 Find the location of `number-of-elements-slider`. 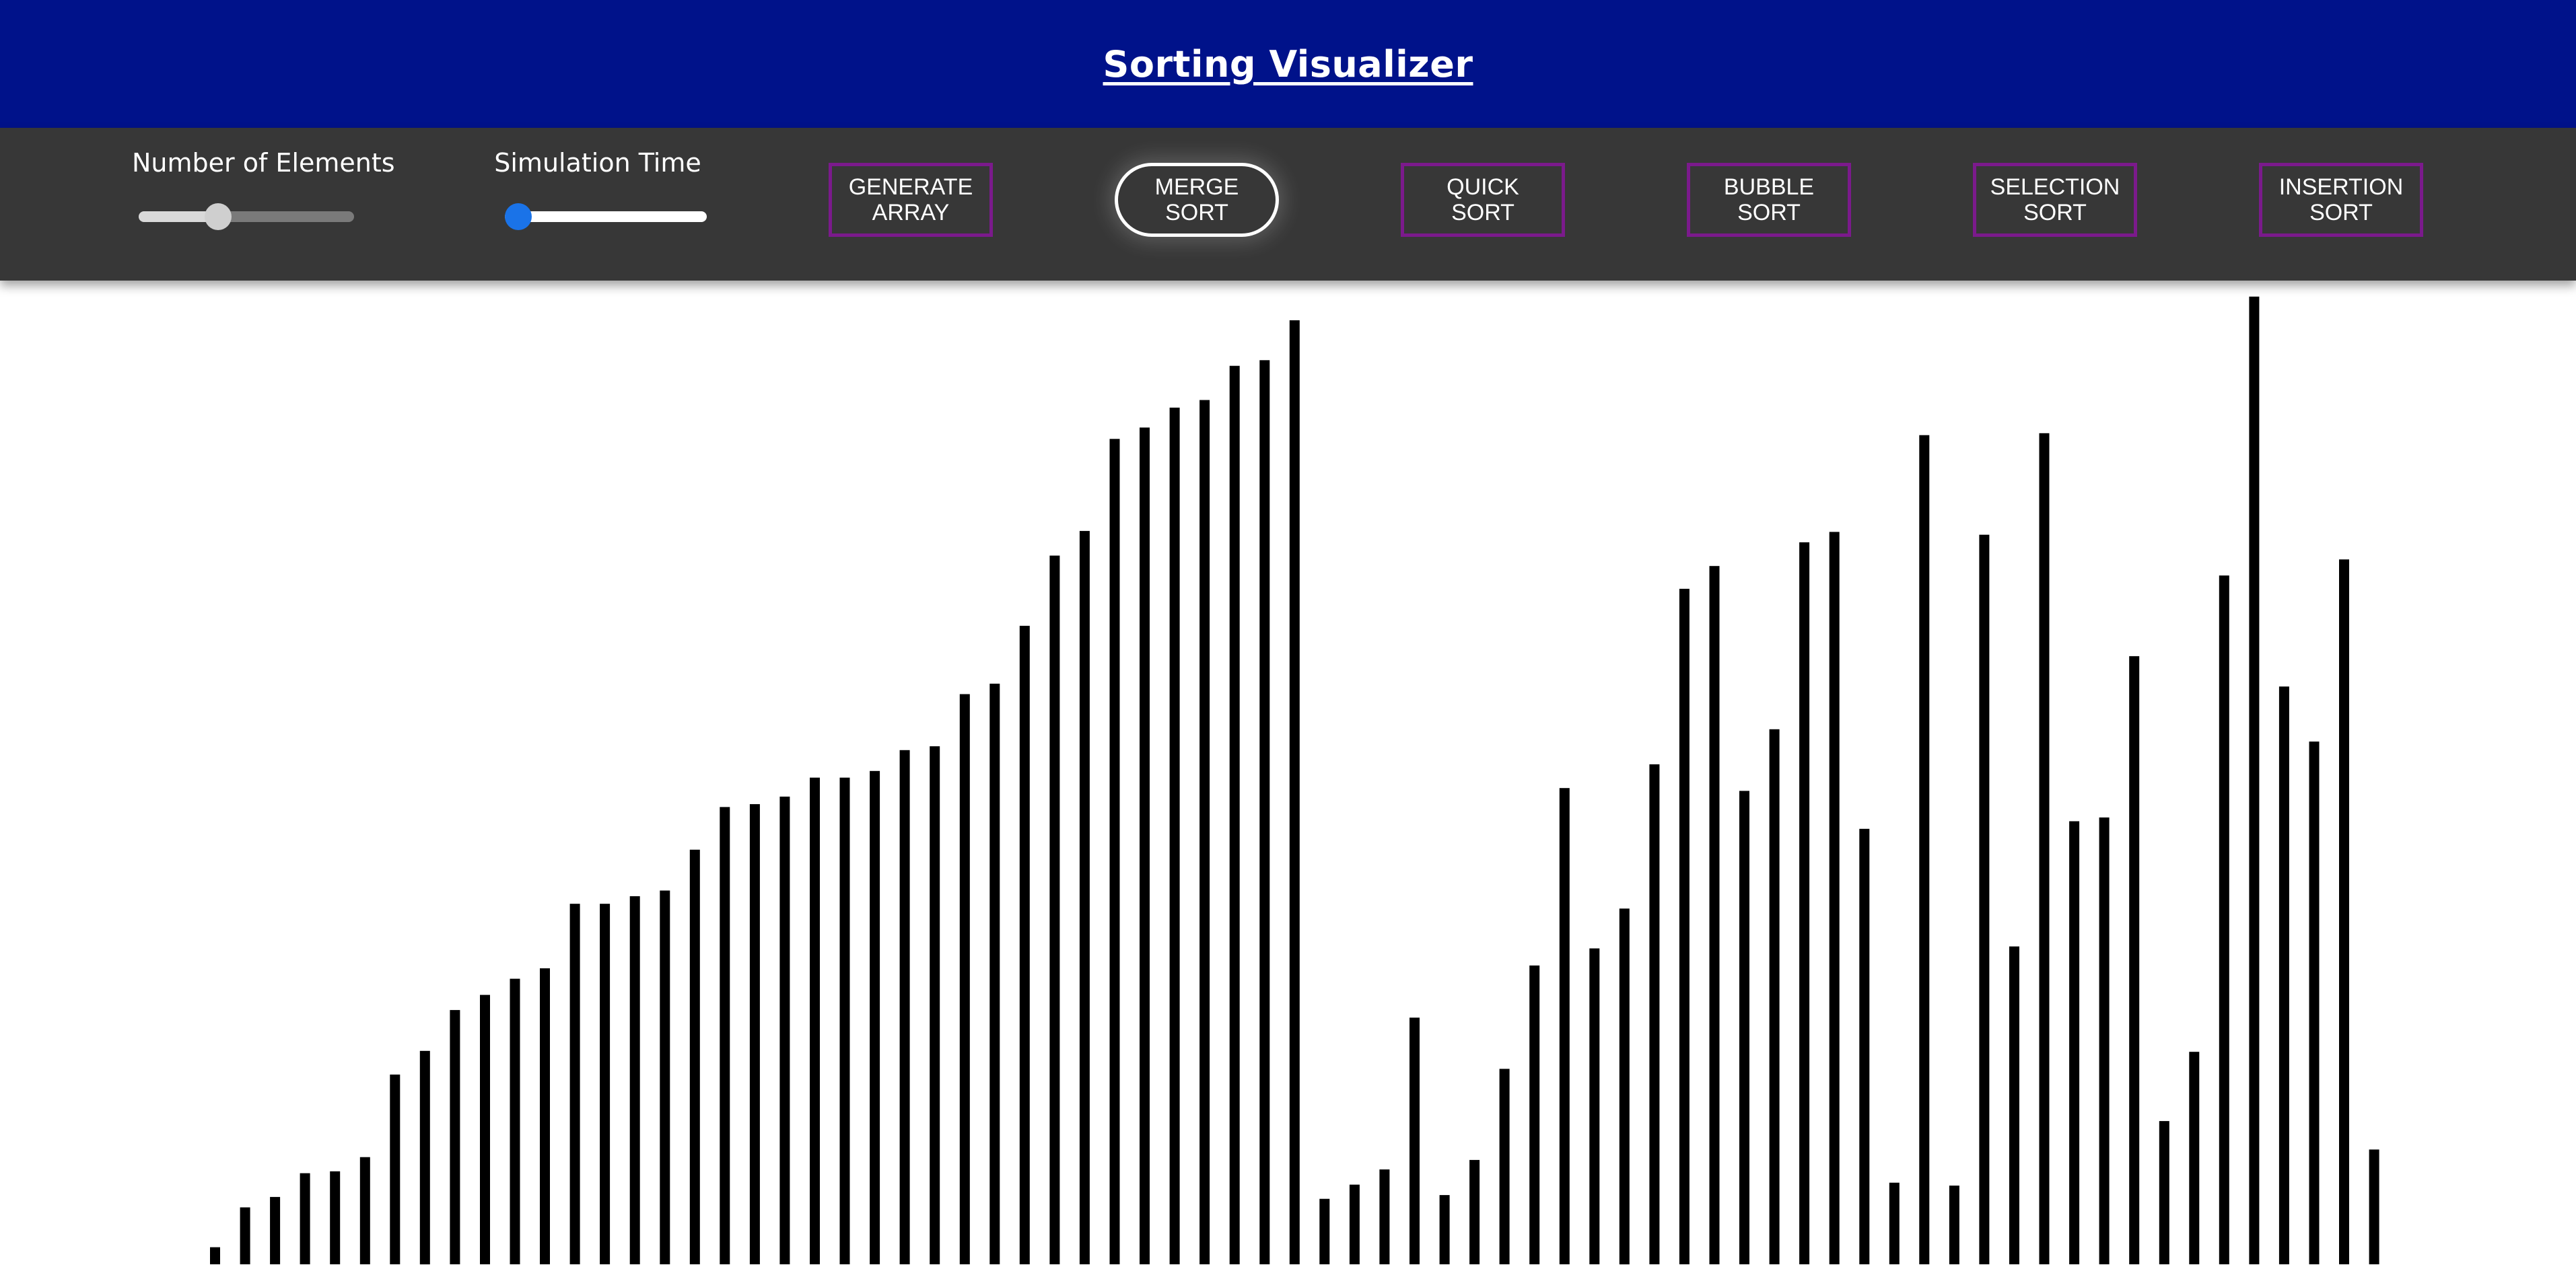

number-of-elements-slider is located at coordinates (246, 216).